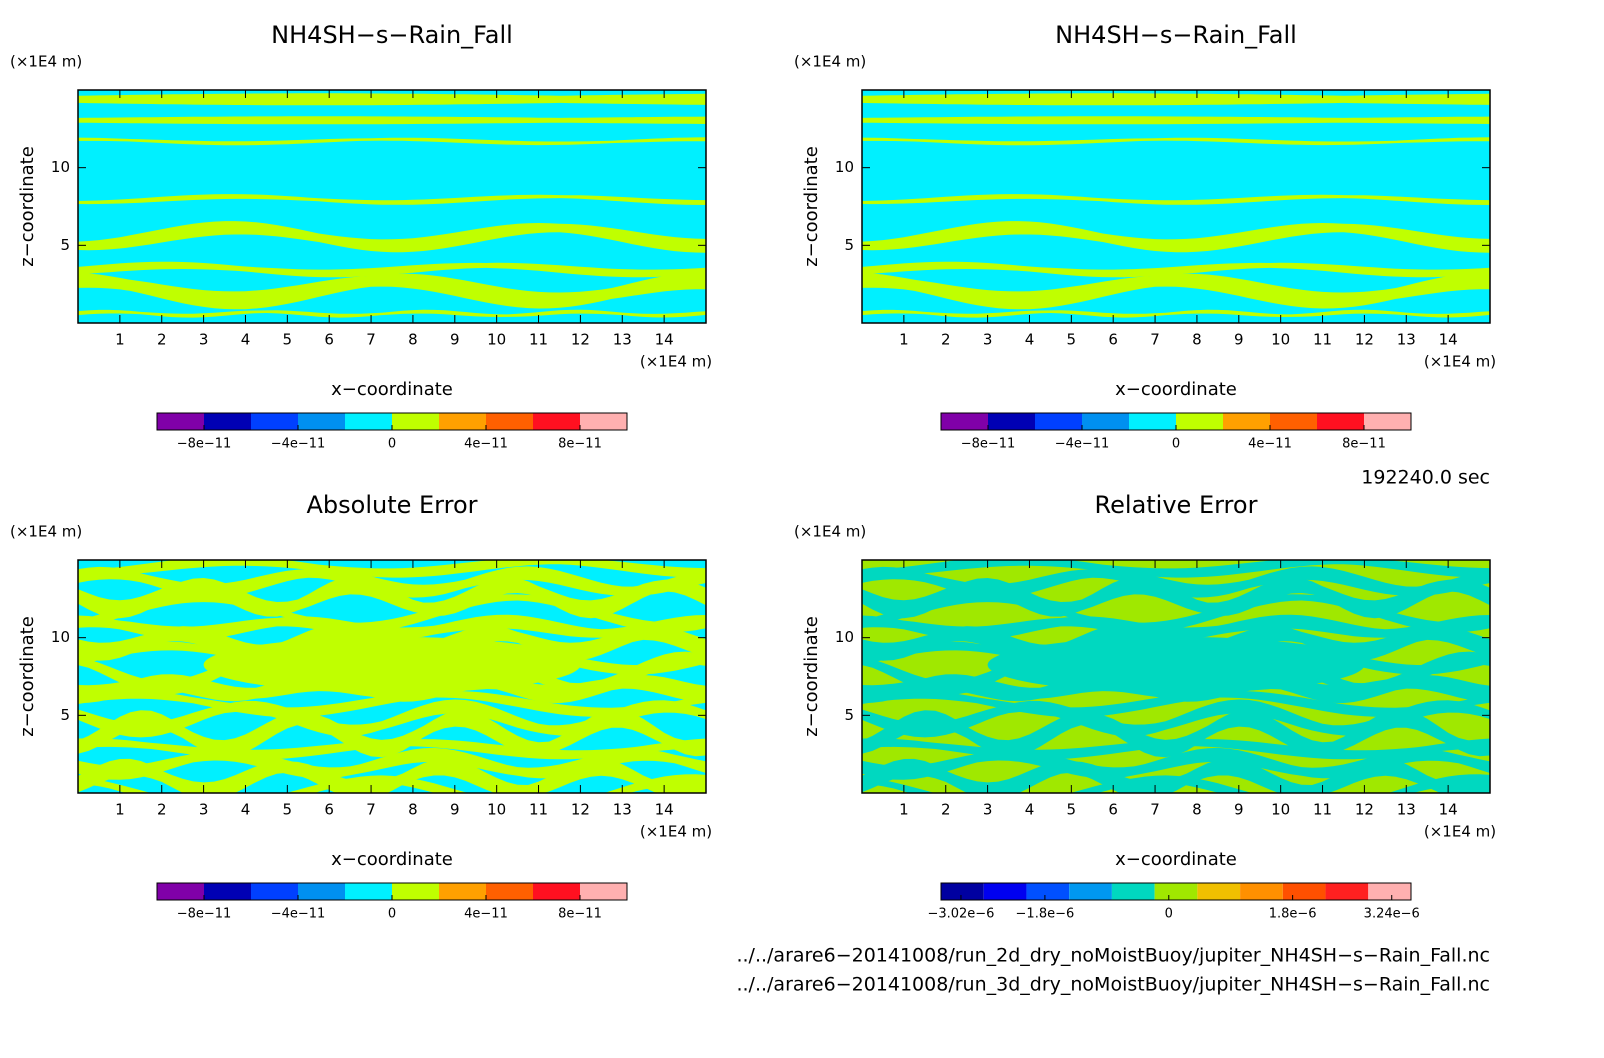  Describe the element at coordinates (1293, 914) in the screenshot. I see `colorbar-tick-label: 1.8e−6` at that location.